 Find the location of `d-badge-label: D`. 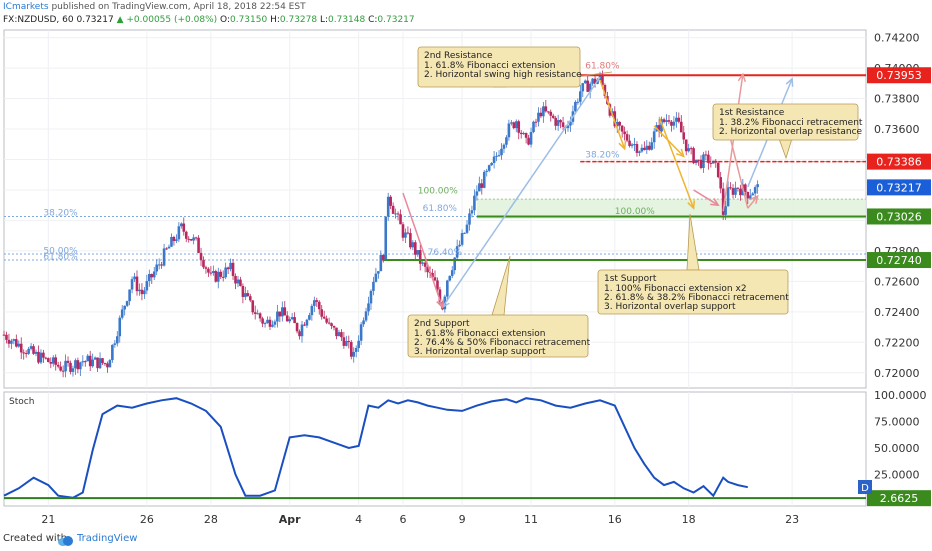

d-badge-label: D is located at coordinates (865, 488).